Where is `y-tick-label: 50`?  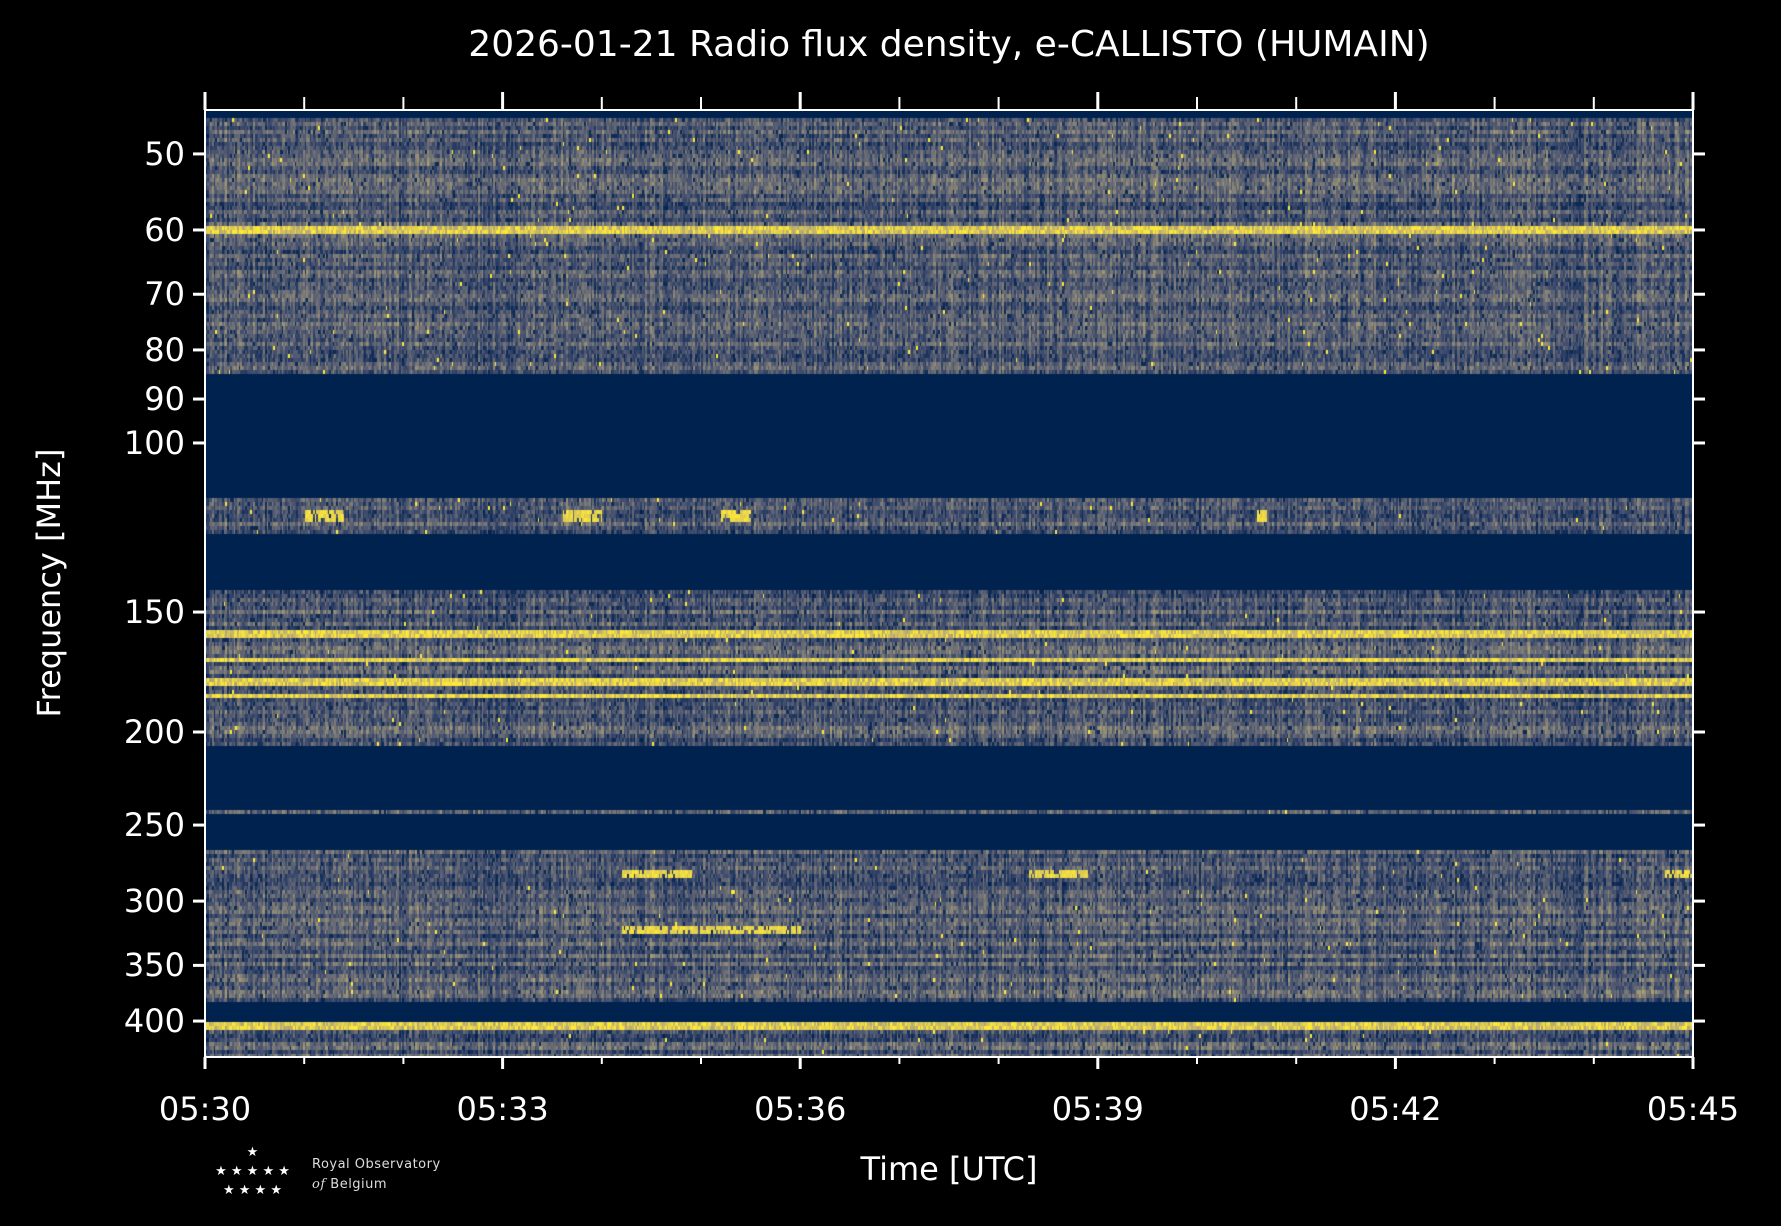 y-tick-label: 50 is located at coordinates (164, 153).